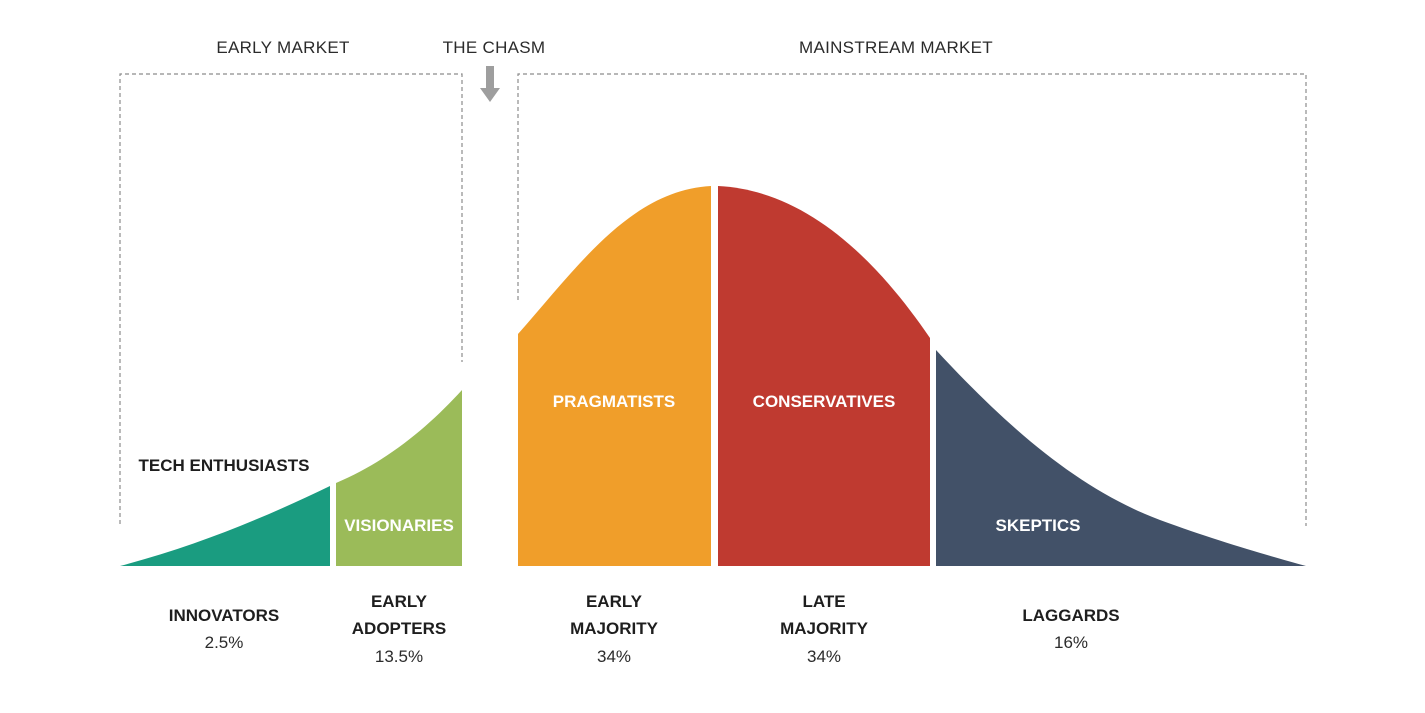 The image size is (1425, 713). I want to click on early-majority-segment, so click(614, 376).